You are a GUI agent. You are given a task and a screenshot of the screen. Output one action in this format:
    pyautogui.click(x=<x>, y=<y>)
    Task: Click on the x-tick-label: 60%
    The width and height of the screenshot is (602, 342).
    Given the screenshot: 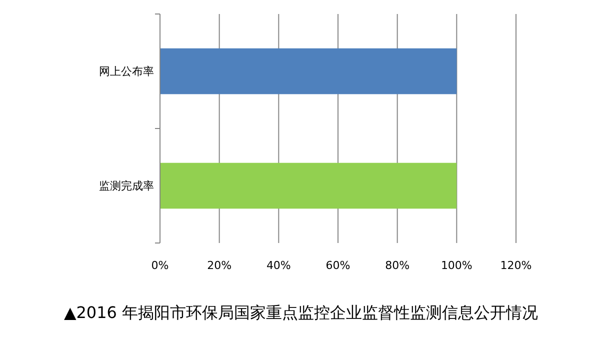 What is the action you would take?
    pyautogui.click(x=338, y=265)
    